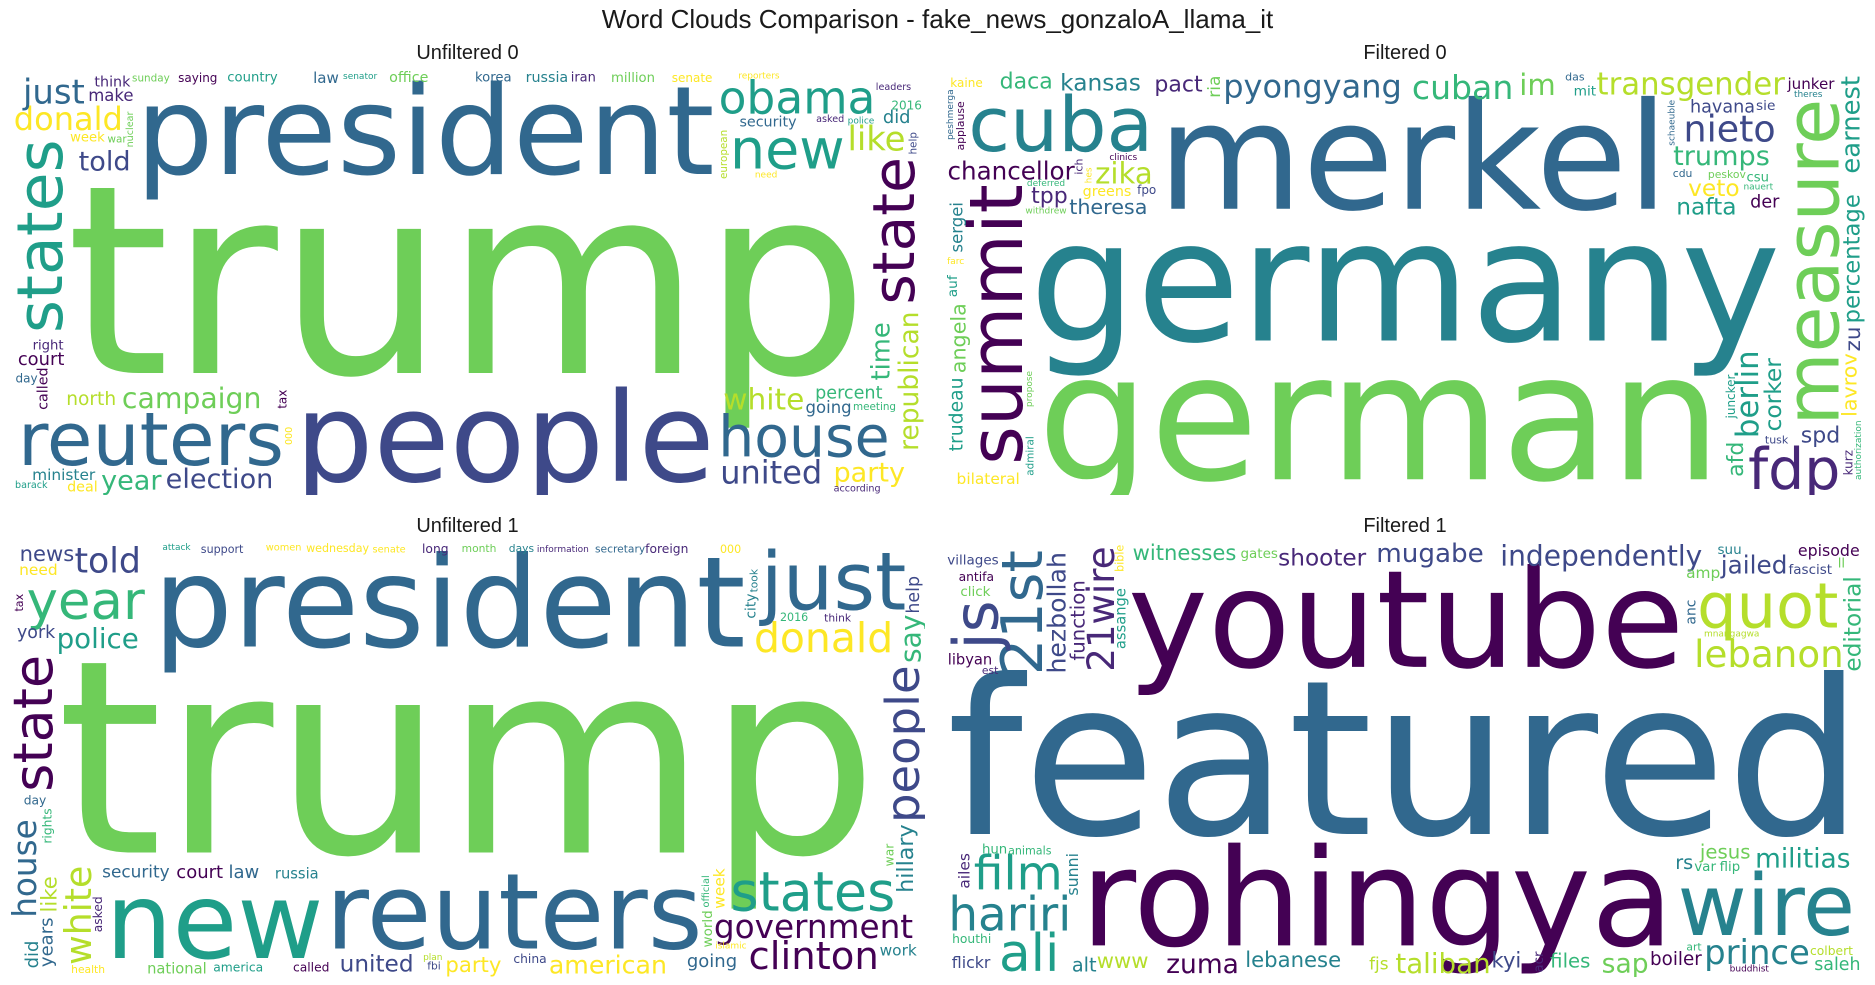 This screenshot has width=1875, height=985. Describe the element at coordinates (978, 625) in the screenshot. I see `word-js: js` at that location.